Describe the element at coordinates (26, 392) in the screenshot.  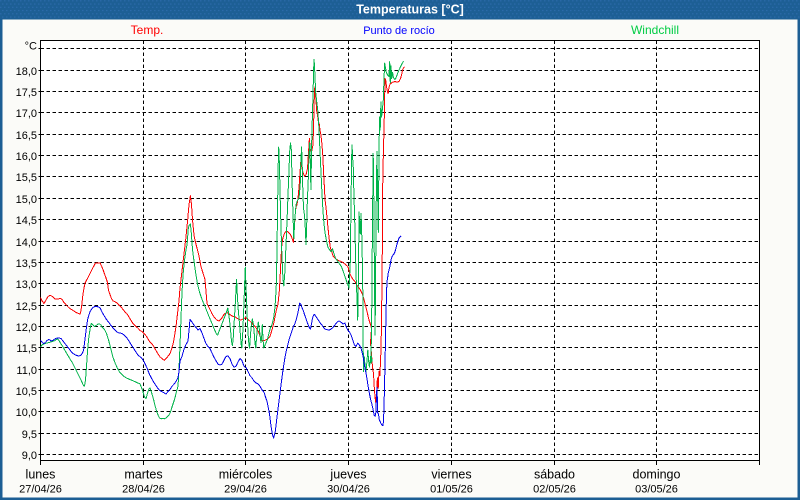
I see `svg-text: 10,5` at that location.